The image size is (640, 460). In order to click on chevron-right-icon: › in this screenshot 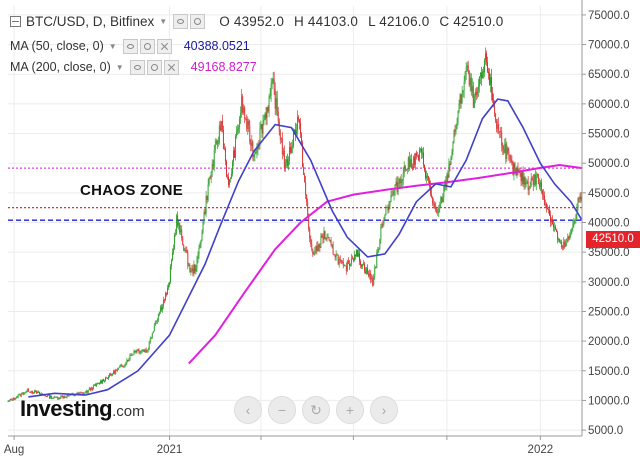, I will do `click(384, 410)`.